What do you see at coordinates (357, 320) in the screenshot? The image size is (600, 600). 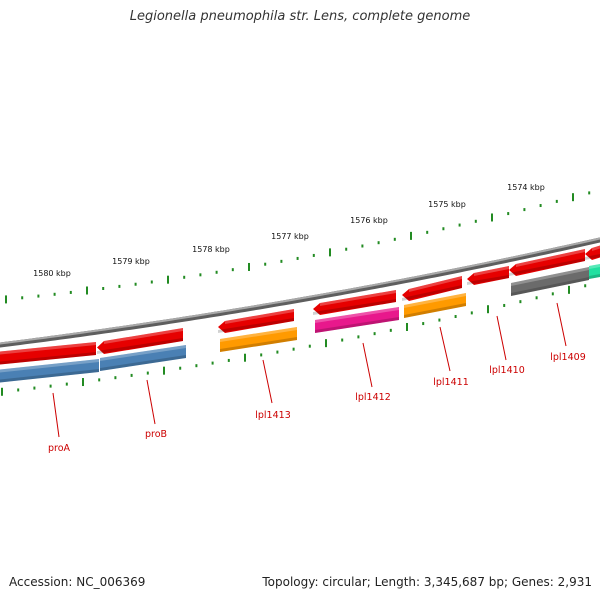 I see `gene-feature-pink` at bounding box center [357, 320].